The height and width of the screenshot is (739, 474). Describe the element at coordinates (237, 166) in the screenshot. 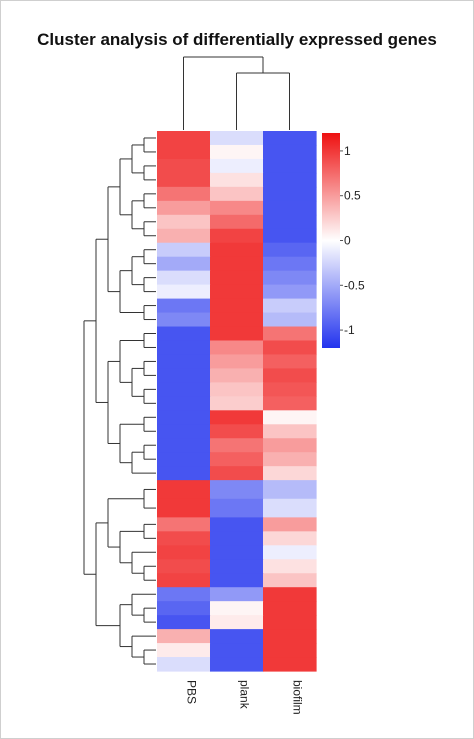

I see `heatmap-cell-r2-plank` at that location.